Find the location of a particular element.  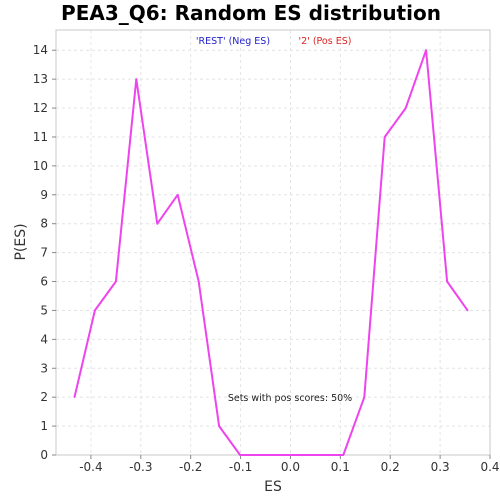

x-tick-label: -0.3 is located at coordinates (140, 467).